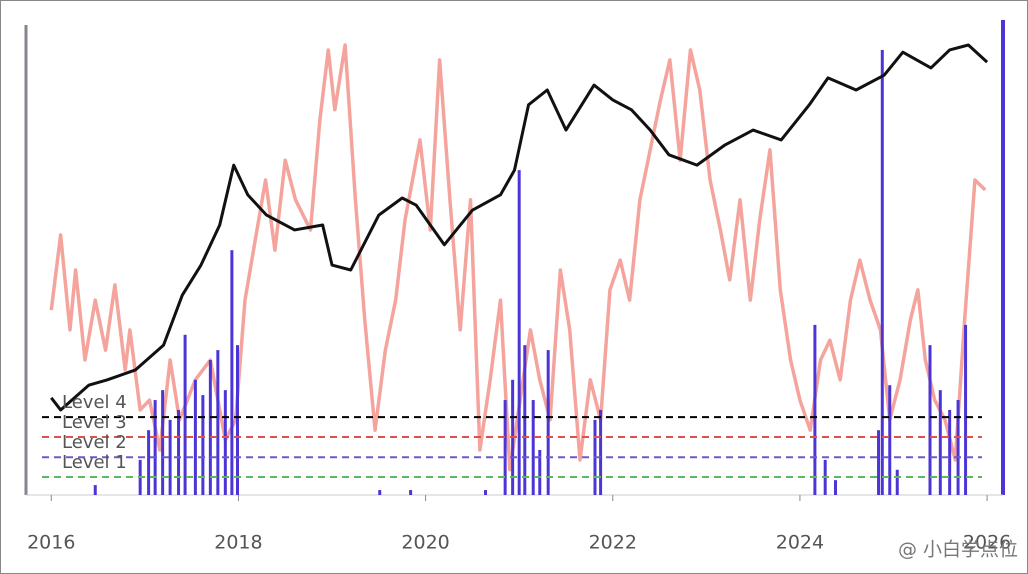  What do you see at coordinates (51, 543) in the screenshot?
I see `x-tick-label: 2016` at bounding box center [51, 543].